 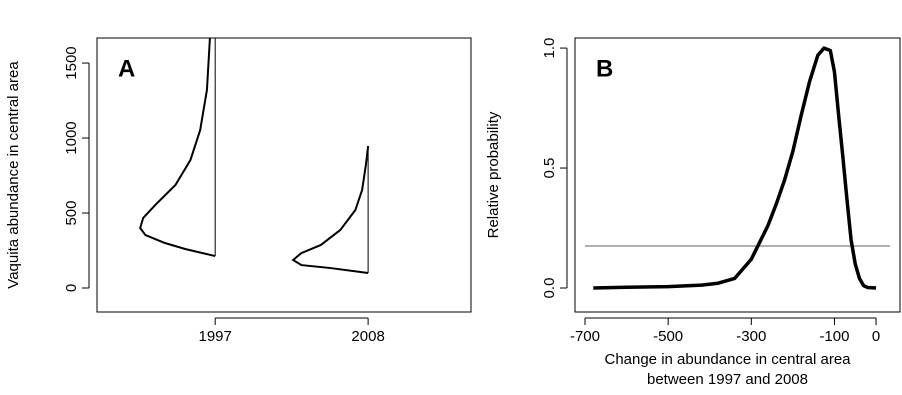 What do you see at coordinates (493, 174) in the screenshot?
I see `y-axis-label: Relative probability` at bounding box center [493, 174].